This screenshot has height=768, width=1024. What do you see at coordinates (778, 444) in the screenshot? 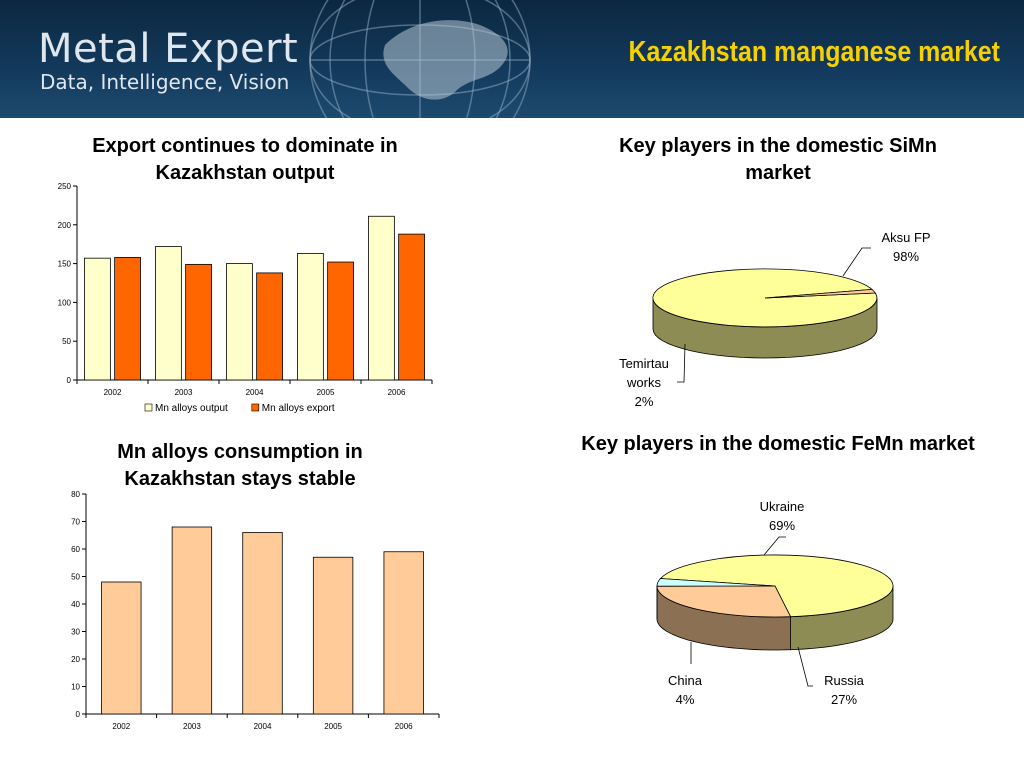
I see `chart-title-femn: Key players in the domestic FeMn market` at bounding box center [778, 444].